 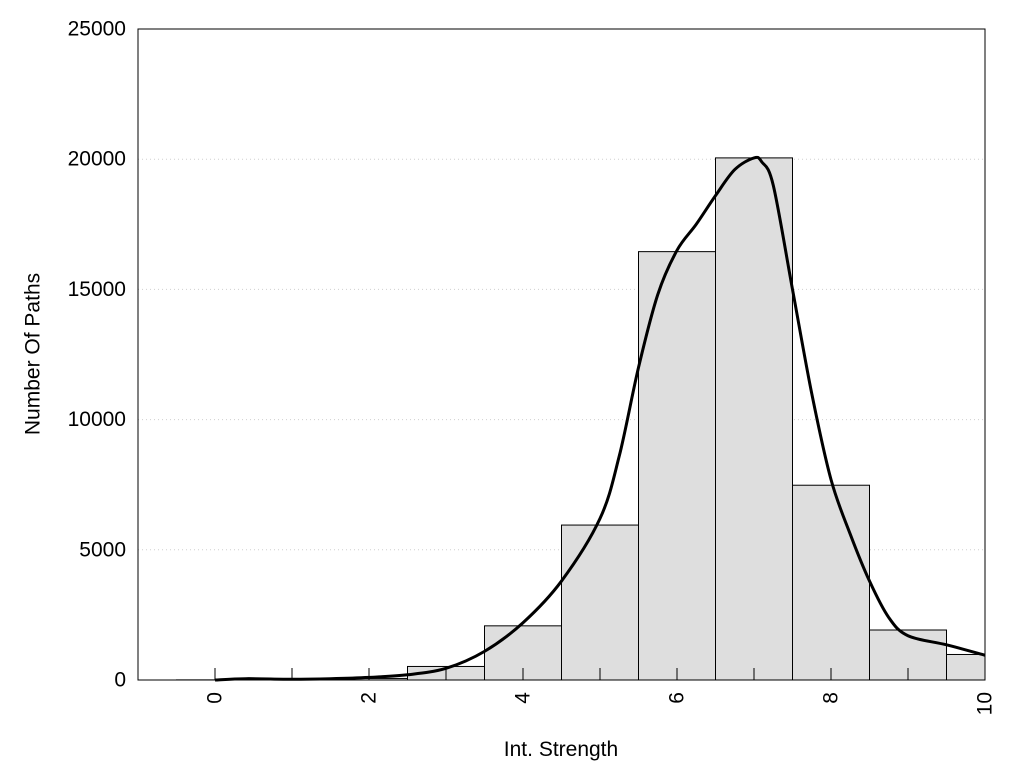 What do you see at coordinates (120, 680) in the screenshot?
I see `y-tick-label: 0` at bounding box center [120, 680].